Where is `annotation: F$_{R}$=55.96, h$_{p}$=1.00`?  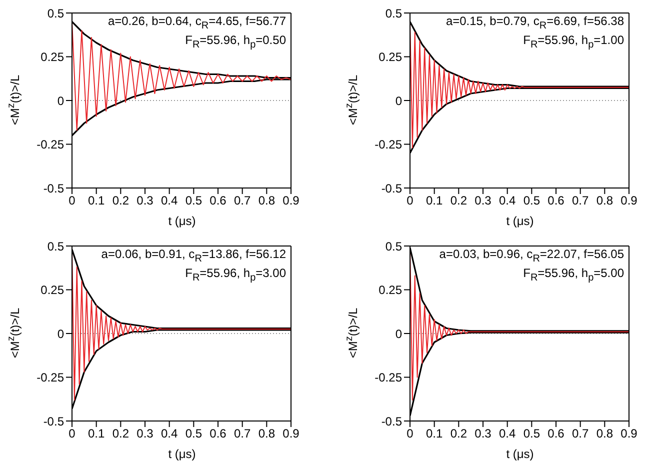
annotation: F$_{R}$=55.96, h$_{p}$=1.00 is located at coordinates (573, 43).